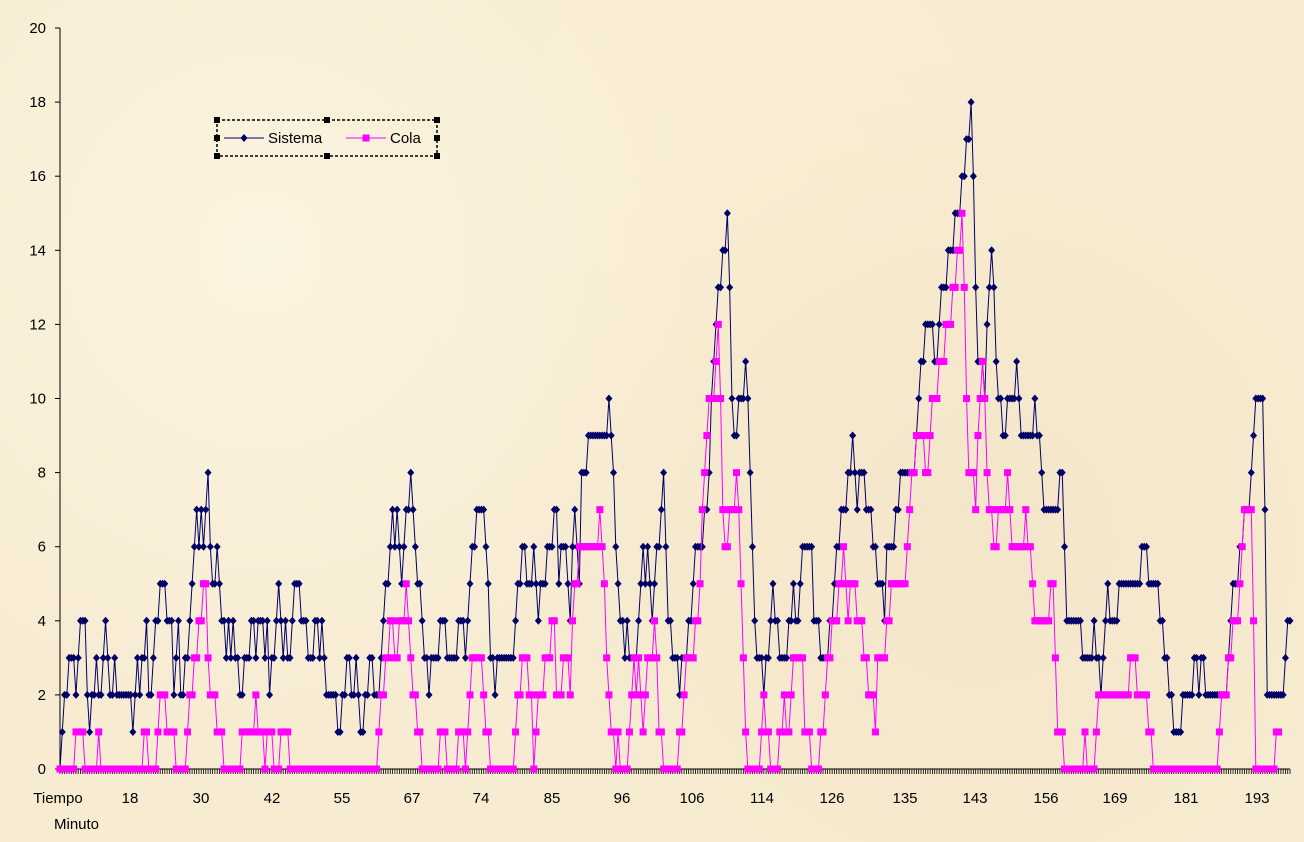  Describe the element at coordinates (37, 399) in the screenshot. I see `y-tick-label: 10` at that location.